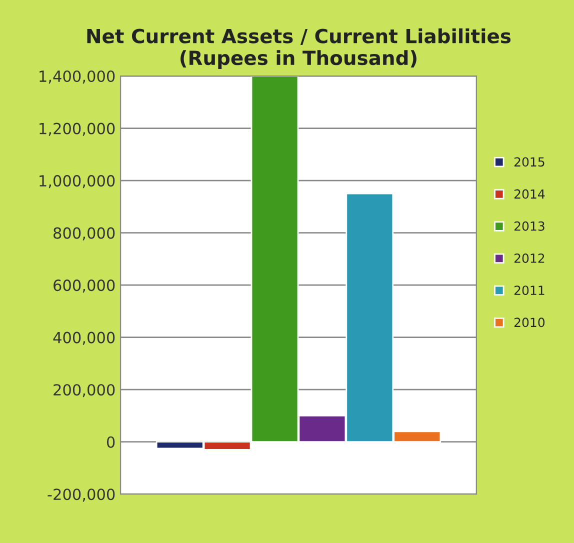 The image size is (574, 543). Describe the element at coordinates (84, 233) in the screenshot. I see `y-tick-label: 800,000` at that location.